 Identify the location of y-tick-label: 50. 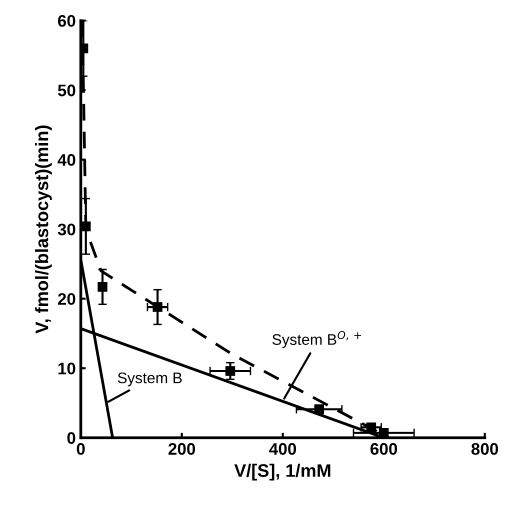
(67, 90).